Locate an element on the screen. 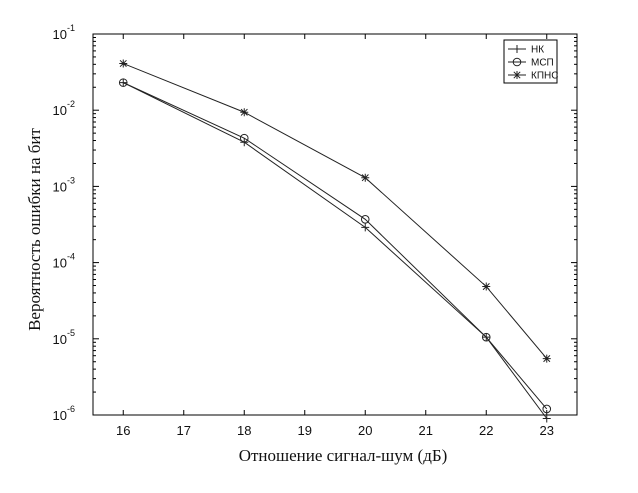 Image resolution: width=638 pixels, height=493 pixels. x-axis-title: Отношение сигнал-шум (дБ) is located at coordinates (343, 455).